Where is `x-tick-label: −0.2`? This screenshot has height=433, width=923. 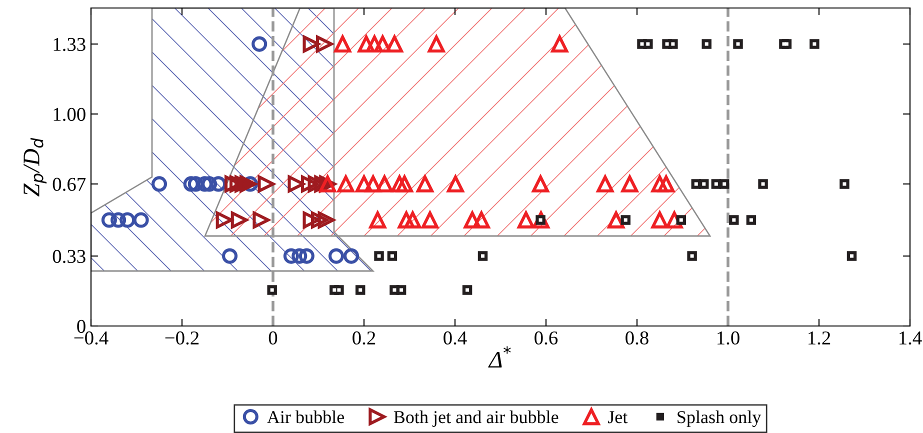 x-tick-label: −0.2 is located at coordinates (182, 338).